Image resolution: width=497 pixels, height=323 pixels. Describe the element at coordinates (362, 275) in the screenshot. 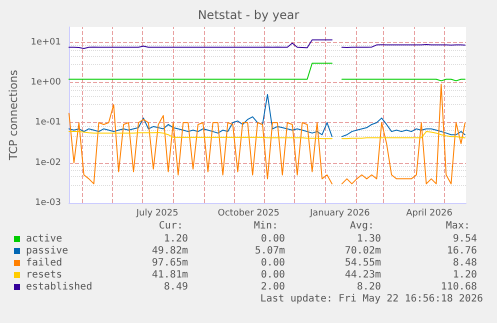

I see `text: 44.23m` at that location.